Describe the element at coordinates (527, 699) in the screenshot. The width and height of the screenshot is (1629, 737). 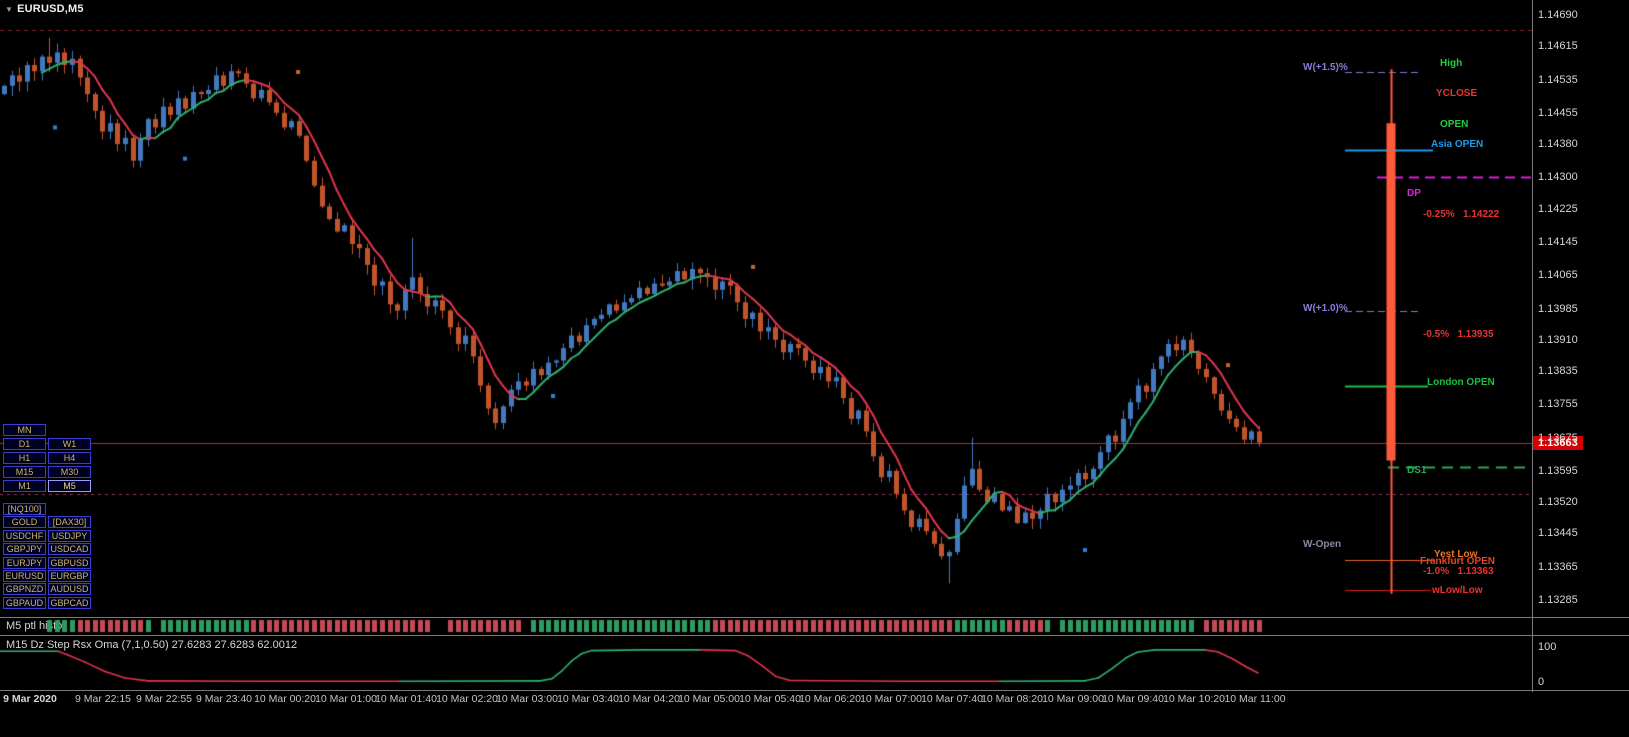
I see `time-tick-label: 10 Mar 03:00` at that location.